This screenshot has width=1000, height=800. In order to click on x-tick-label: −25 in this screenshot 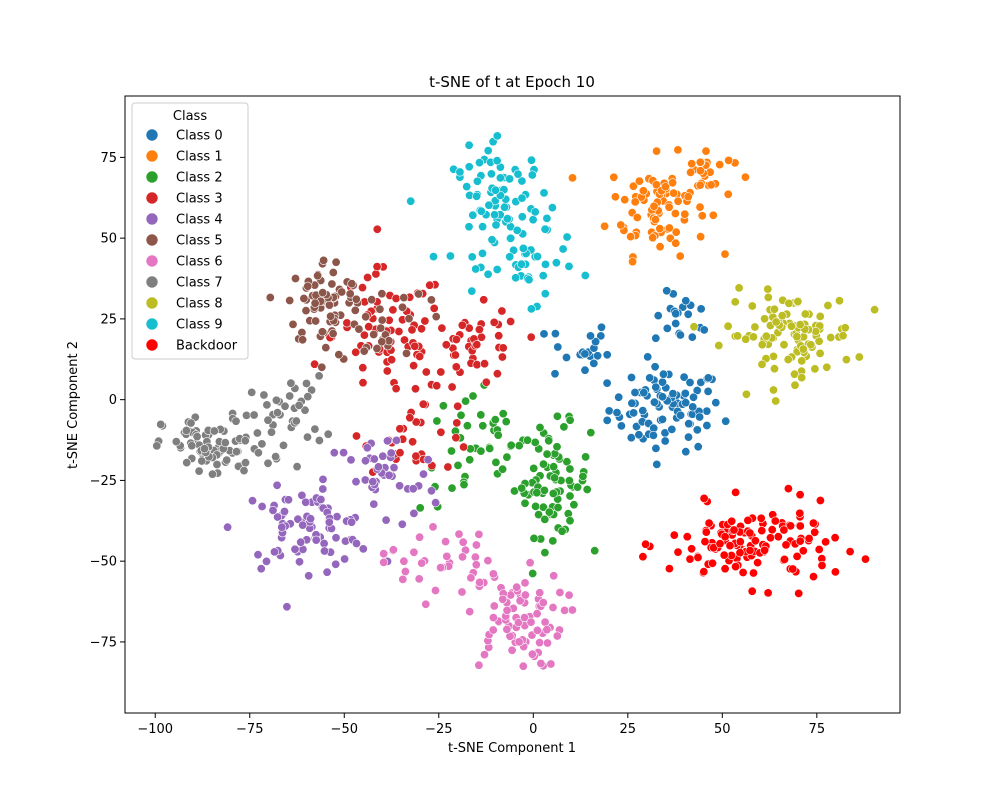, I will do `click(438, 729)`.